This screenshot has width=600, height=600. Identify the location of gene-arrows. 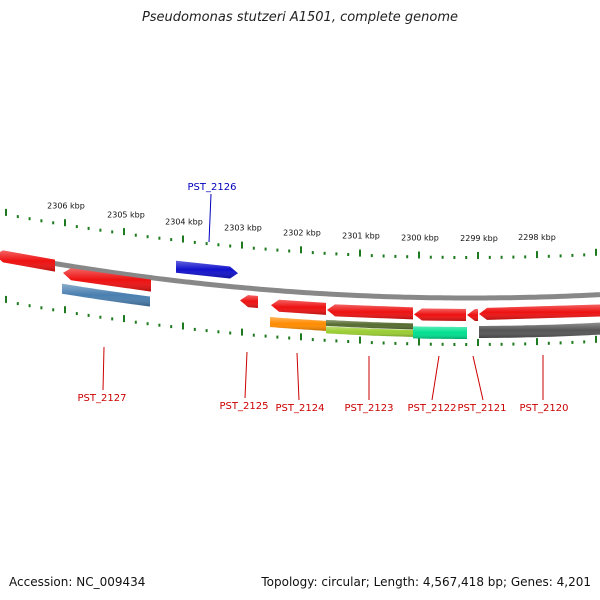
(300, 285).